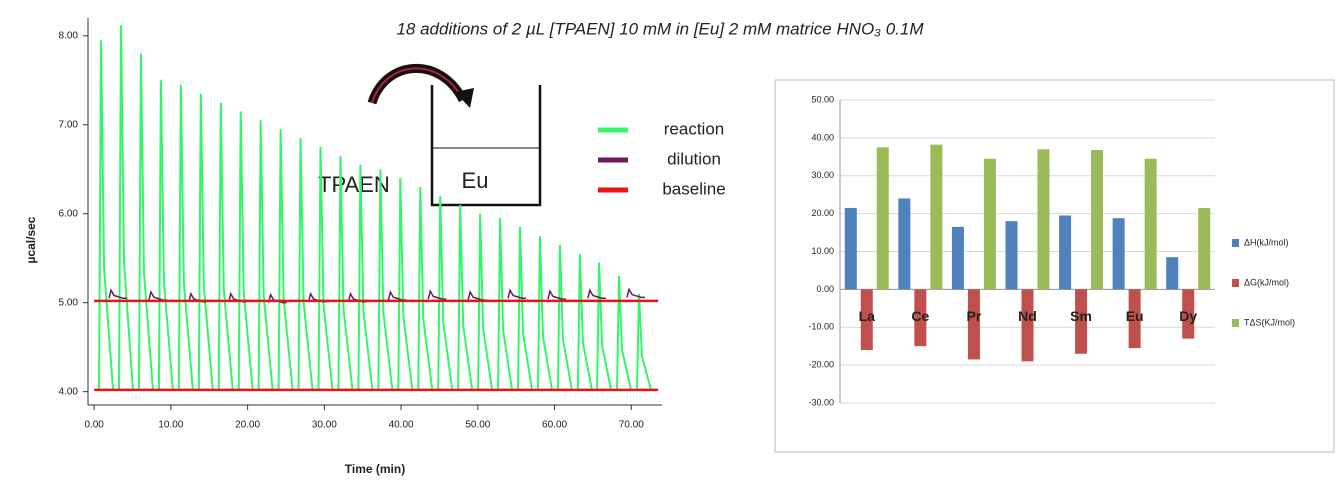 This screenshot has height=480, width=1340. I want to click on y-tick-label: 30.00, so click(822, 175).